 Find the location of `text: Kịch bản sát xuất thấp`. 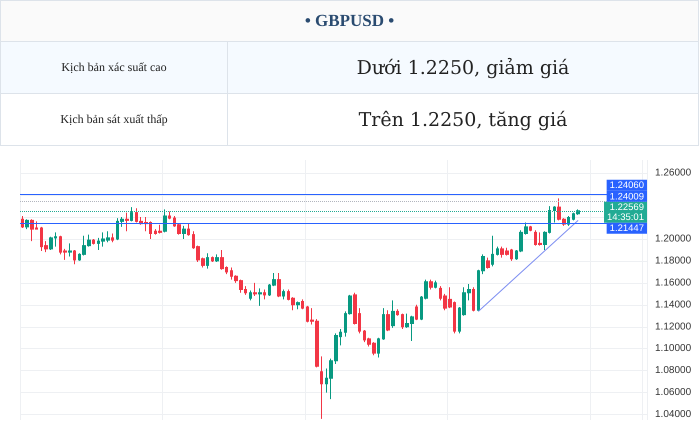

text: Kịch bản sát xuất thấp is located at coordinates (114, 120).